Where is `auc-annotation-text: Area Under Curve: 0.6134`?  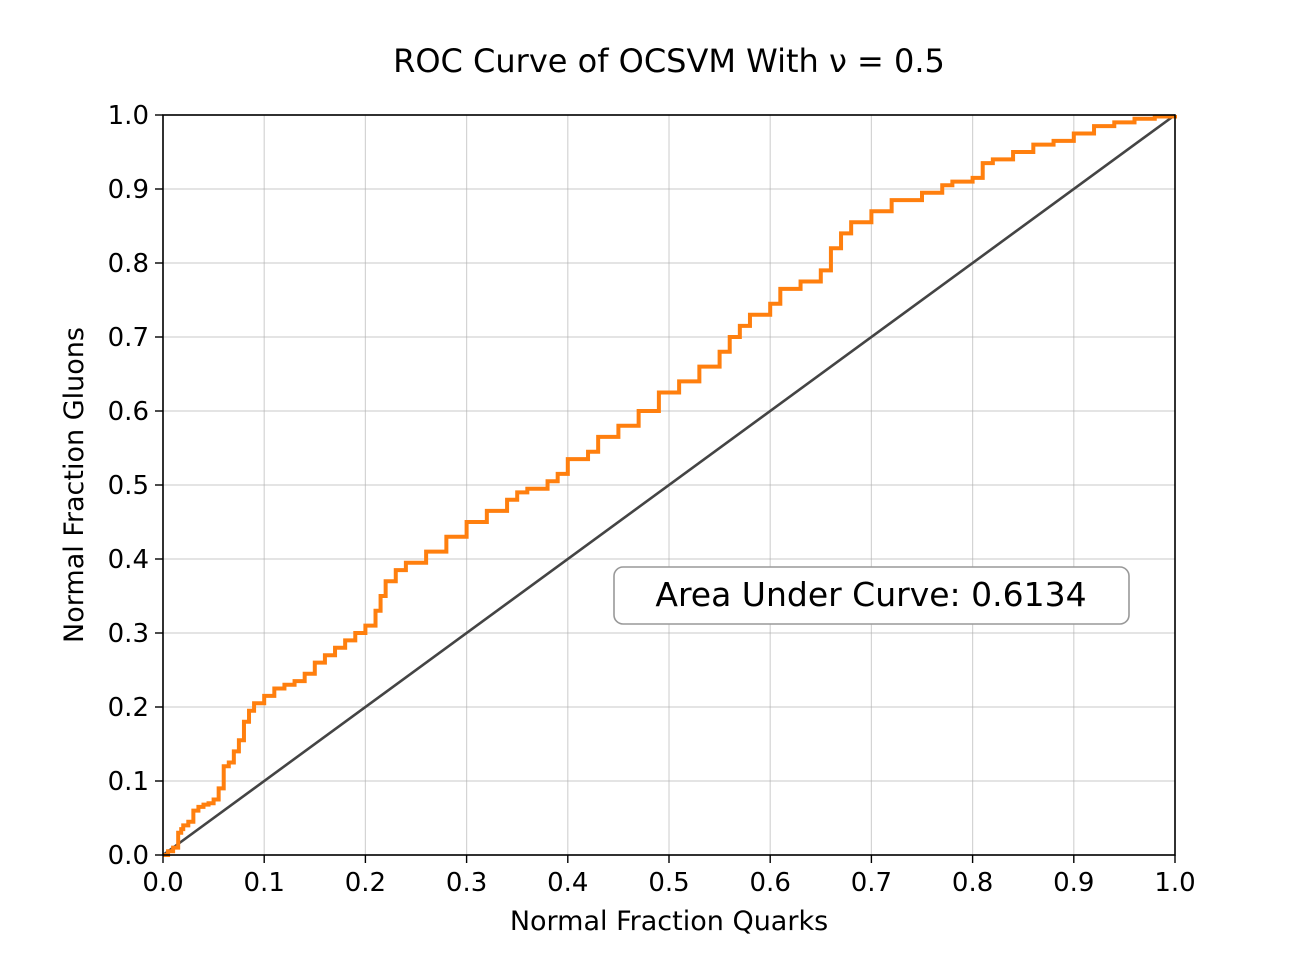
auc-annotation-text: Area Under Curve: 0.6134 is located at coordinates (870, 594).